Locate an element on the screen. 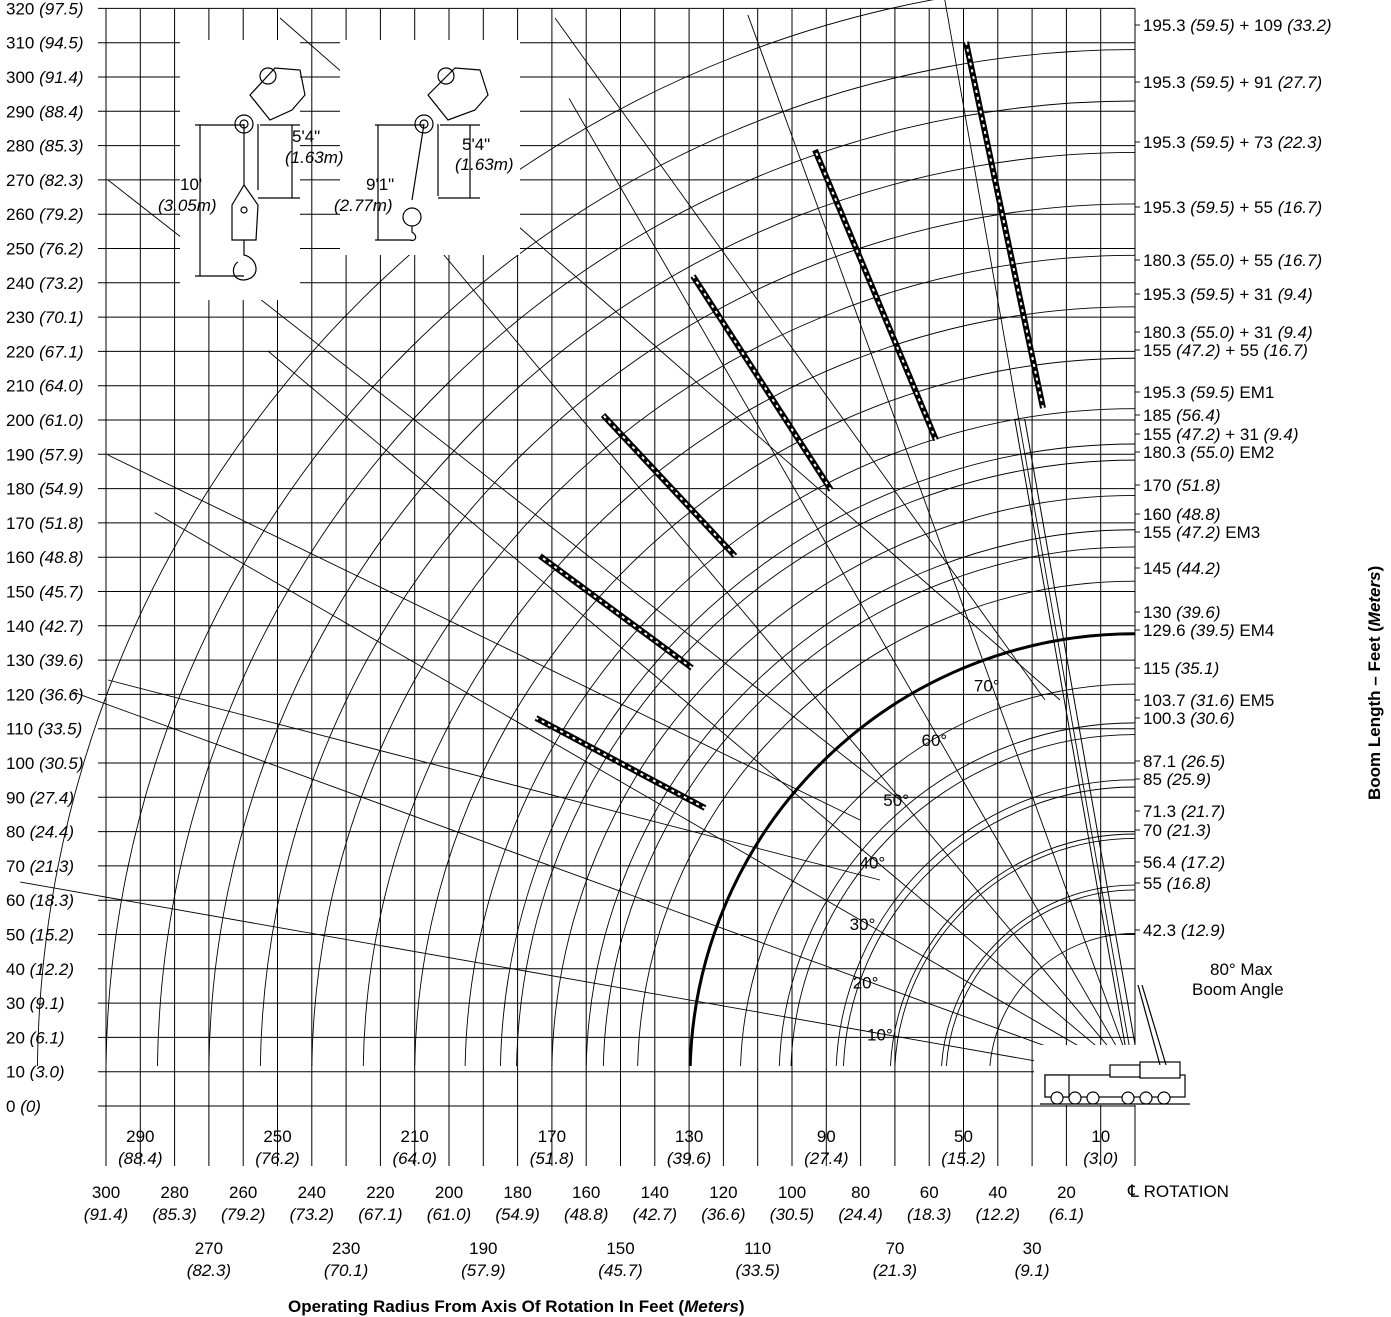  y-axis-label: 130 (39.6) is located at coordinates (45, 660).